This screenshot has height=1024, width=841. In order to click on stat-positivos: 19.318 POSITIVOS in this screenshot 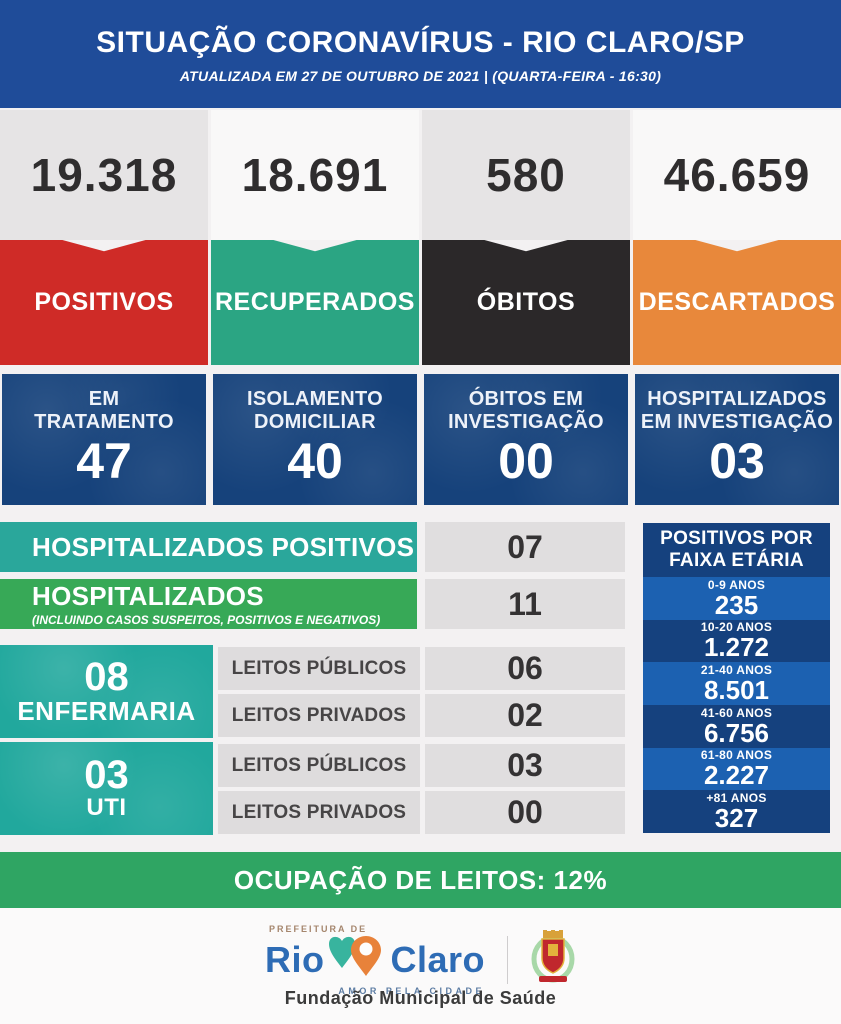, I will do `click(104, 237)`.